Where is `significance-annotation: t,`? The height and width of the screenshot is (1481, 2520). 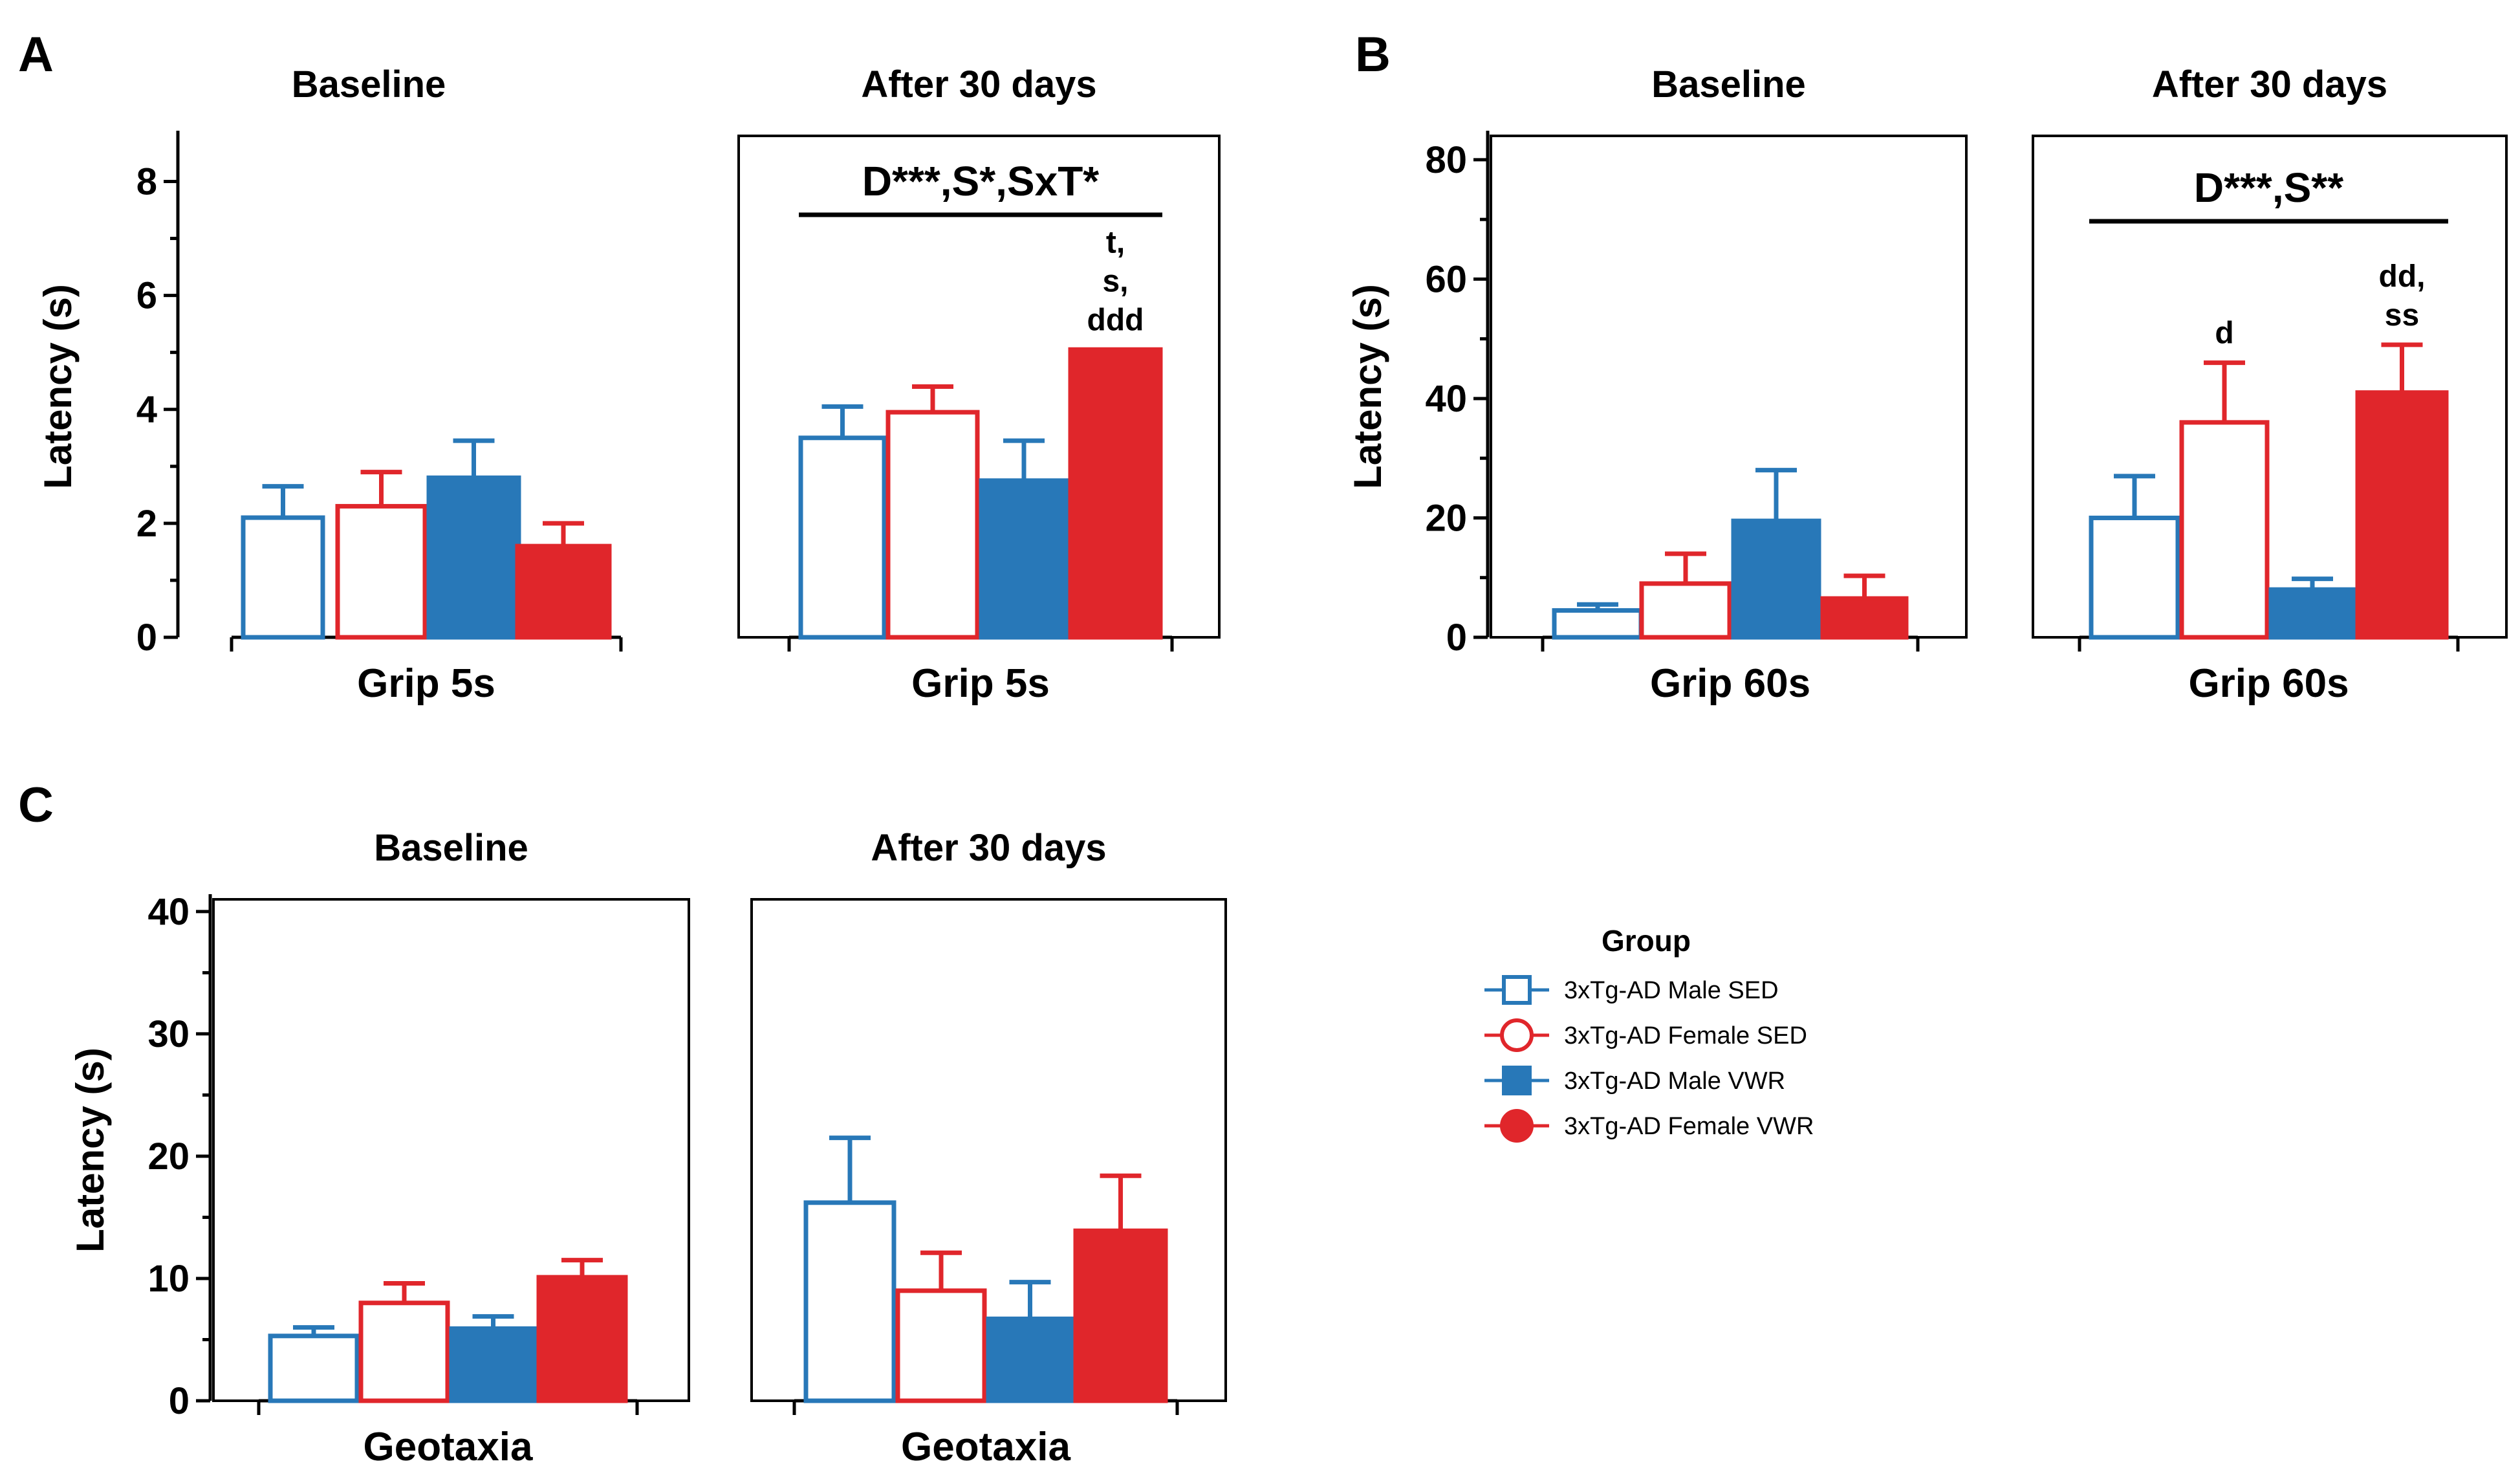
significance-annotation: t, is located at coordinates (1115, 242).